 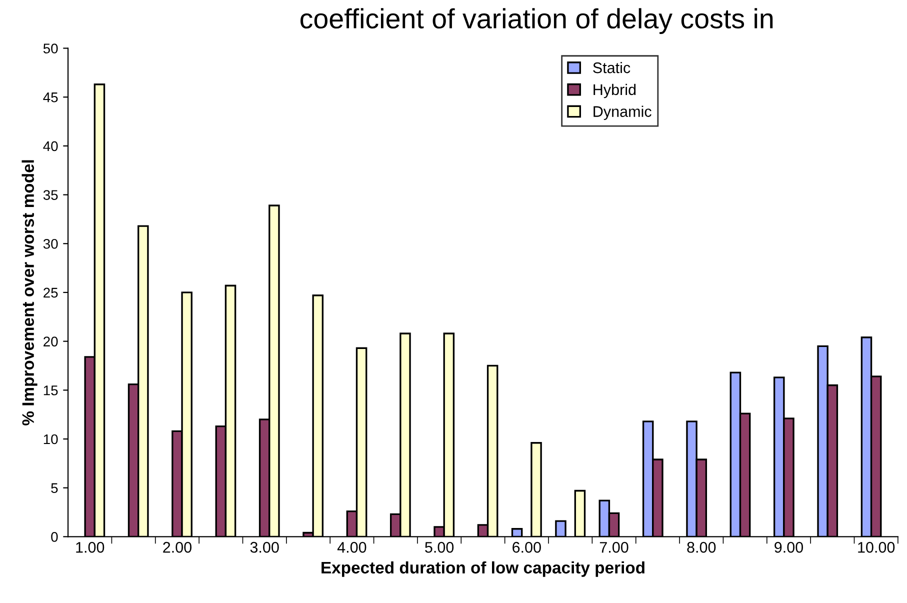 What do you see at coordinates (611, 68) in the screenshot?
I see `legend-label: Static` at bounding box center [611, 68].